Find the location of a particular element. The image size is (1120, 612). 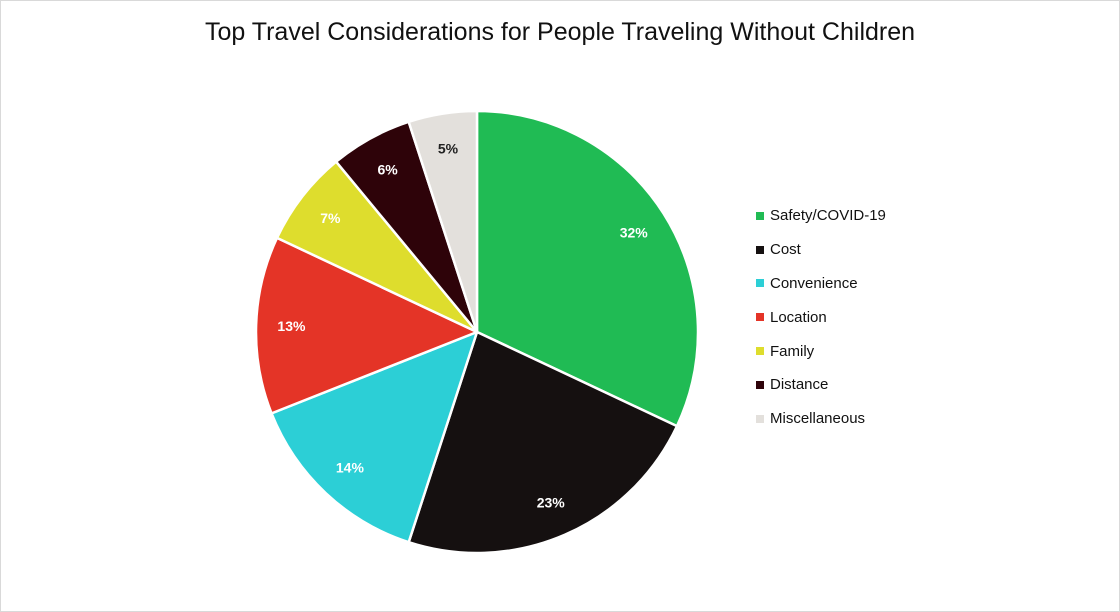

legend-label: Convenience is located at coordinates (814, 283).